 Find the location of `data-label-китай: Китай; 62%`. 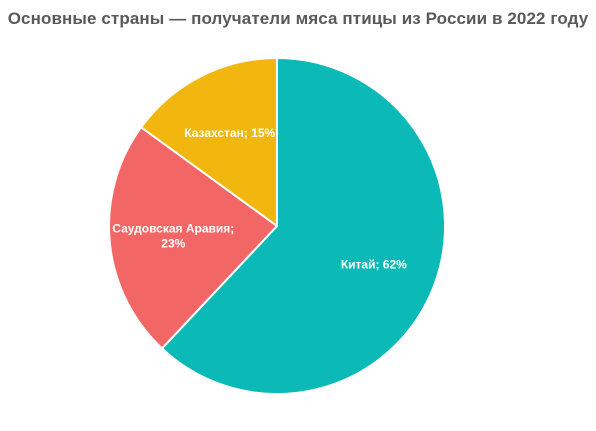

data-label-китай: Китай; 62% is located at coordinates (374, 264).